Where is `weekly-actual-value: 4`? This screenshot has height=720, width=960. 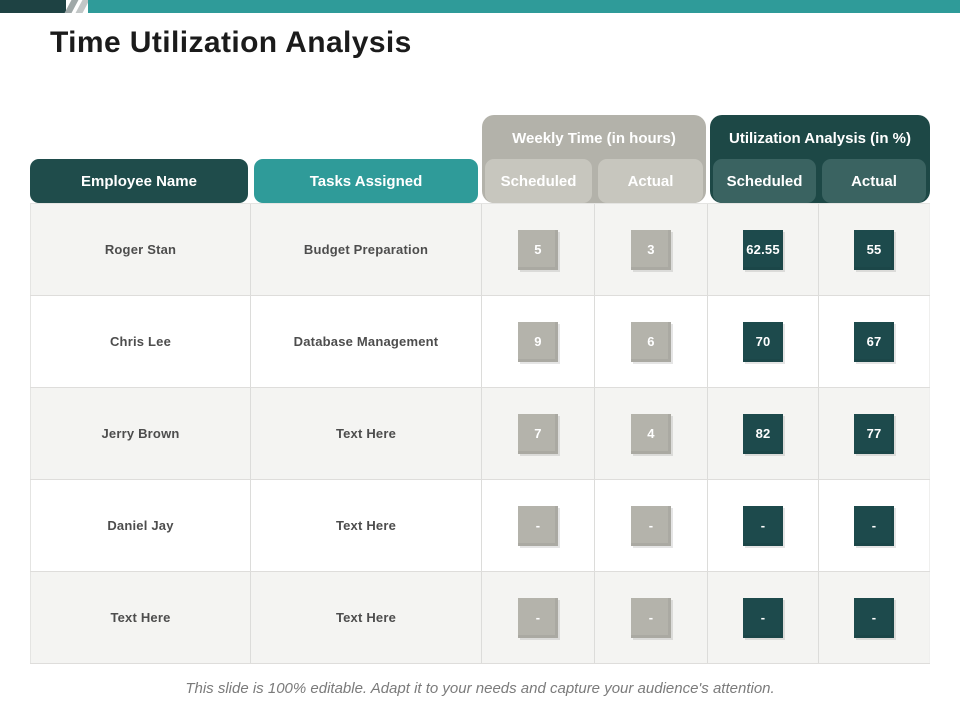 weekly-actual-value: 4 is located at coordinates (651, 433).